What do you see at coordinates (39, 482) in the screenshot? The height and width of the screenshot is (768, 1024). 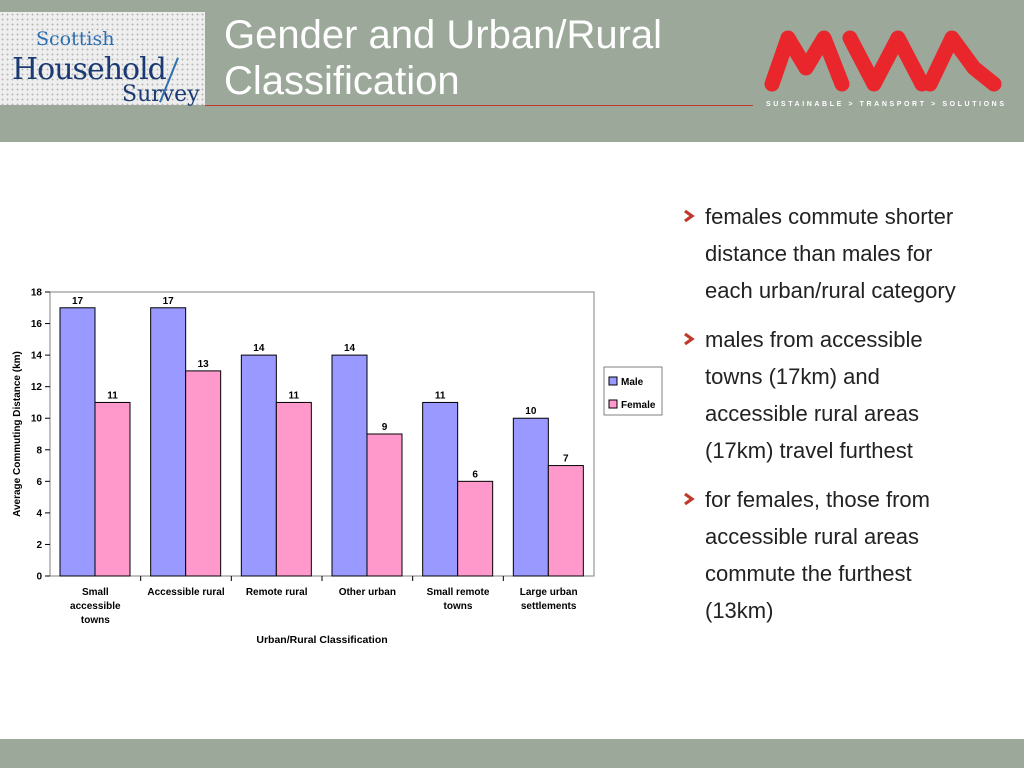 I see `y-tick-label: 6` at bounding box center [39, 482].